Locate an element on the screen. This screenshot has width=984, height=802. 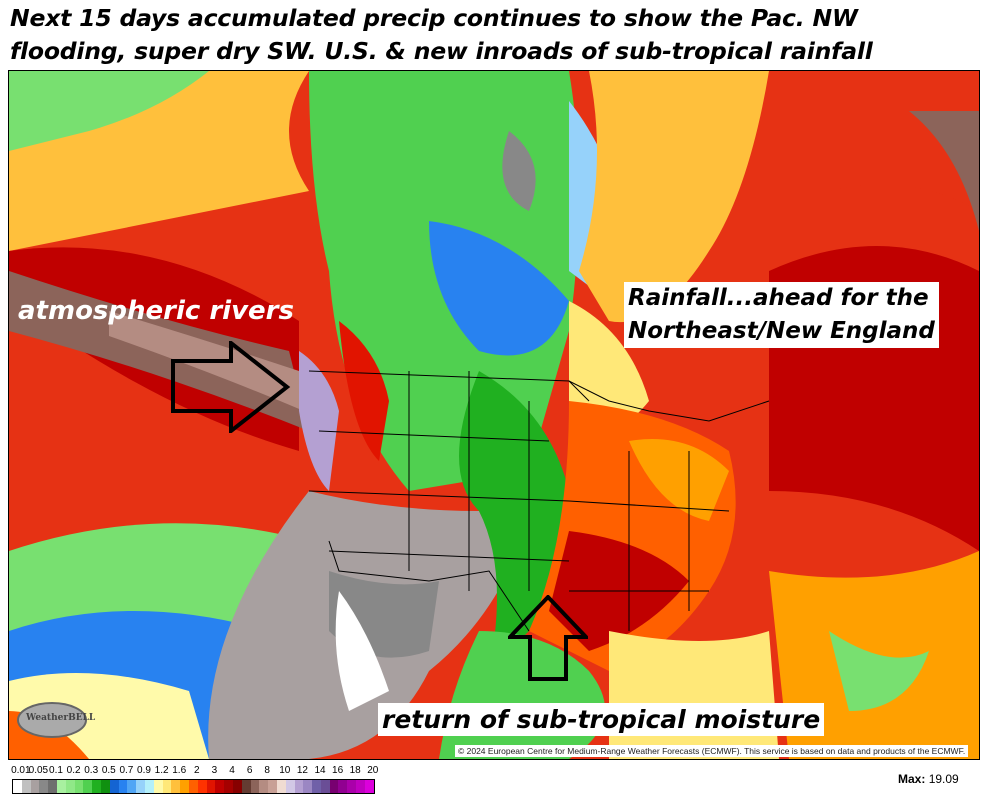
northeast-line-2: Northeast/New England is located at coordinates (781, 331).